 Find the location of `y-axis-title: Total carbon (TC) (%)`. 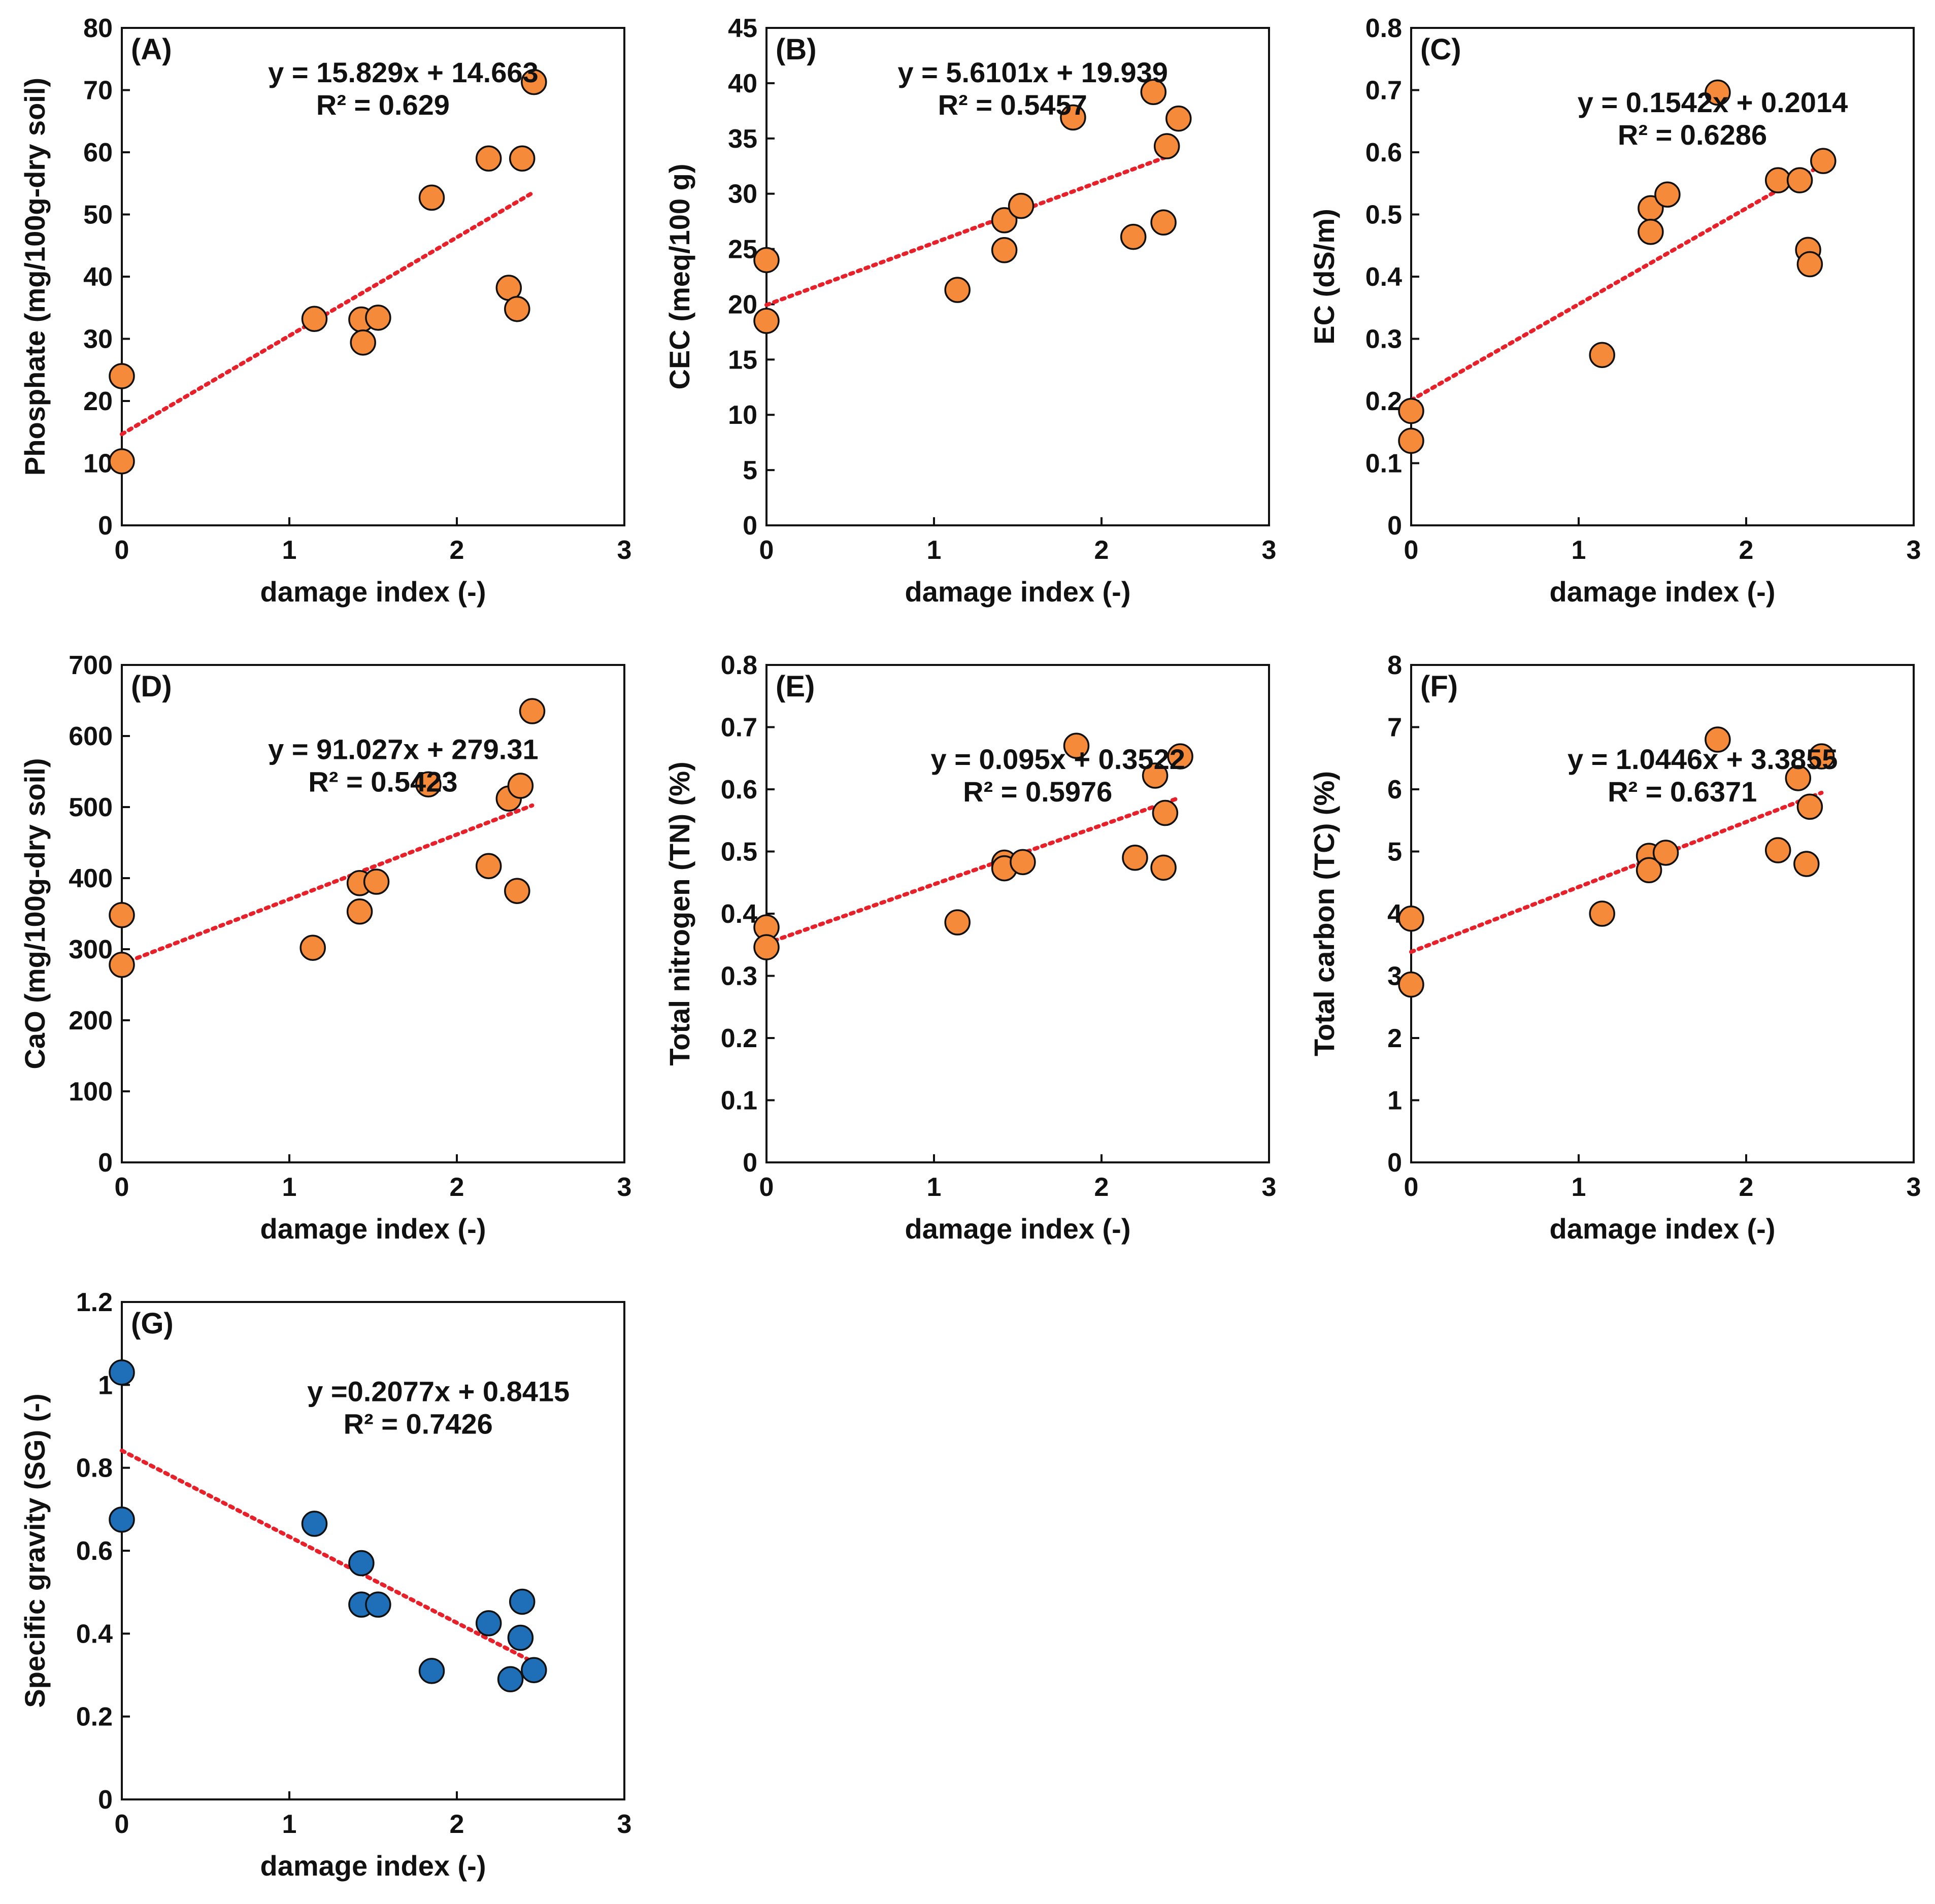

y-axis-title: Total carbon (TC) (%) is located at coordinates (1324, 914).